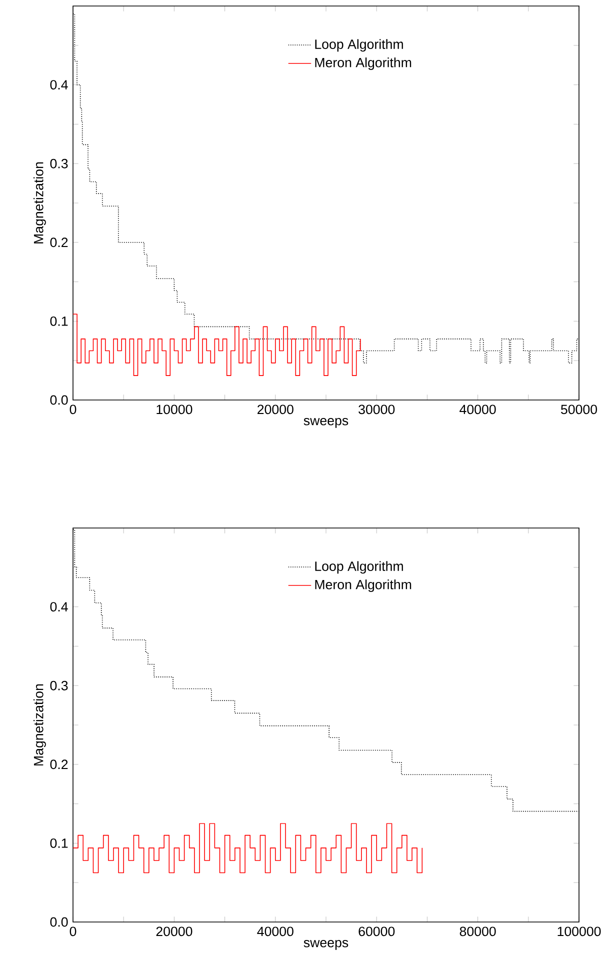 The width and height of the screenshot is (608, 975). Describe the element at coordinates (376, 409) in the screenshot. I see `x-tick-label: 30000` at that location.